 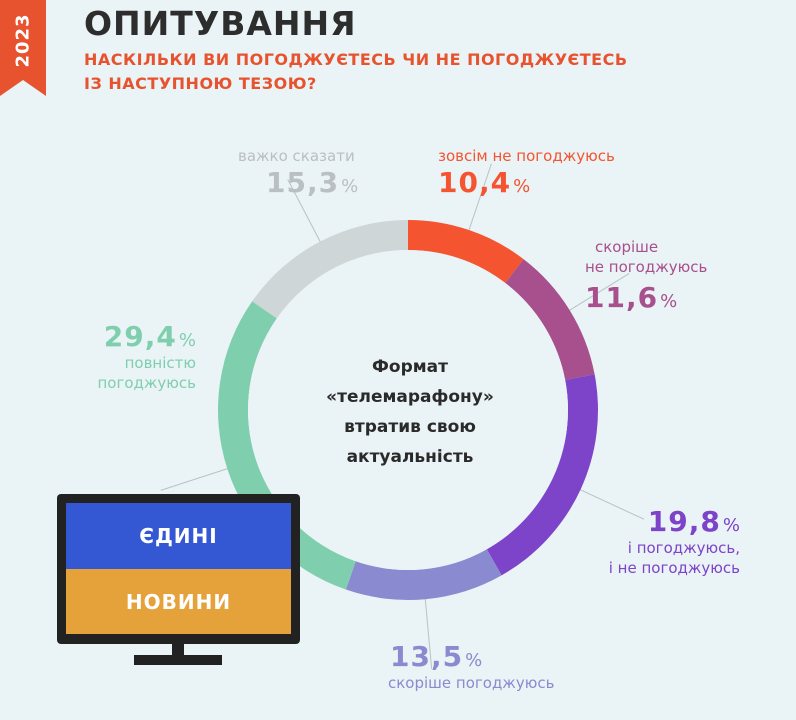 I want to click on label-hard-to-say: важко сказати 15,3%, so click(x=298, y=173).